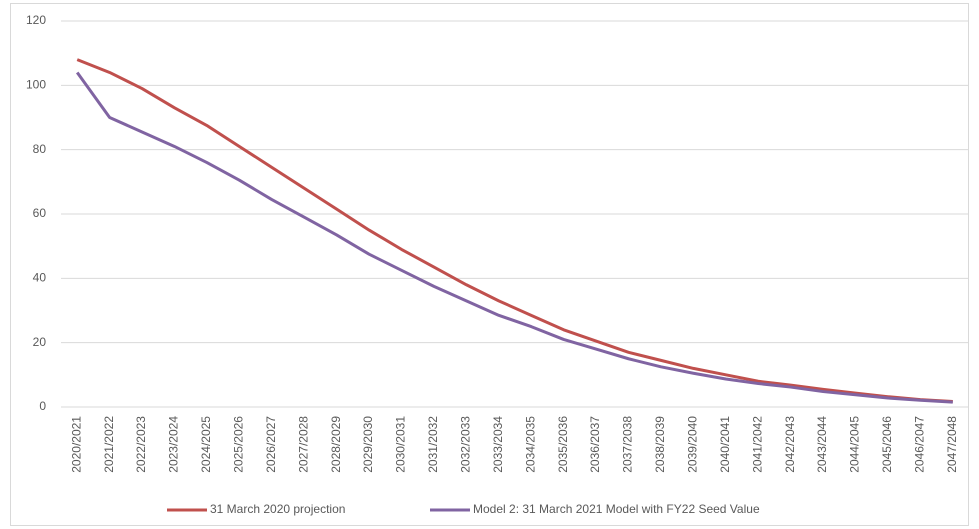  What do you see at coordinates (303, 444) in the screenshot?
I see `x-tick-label: 2027/2028` at bounding box center [303, 444].